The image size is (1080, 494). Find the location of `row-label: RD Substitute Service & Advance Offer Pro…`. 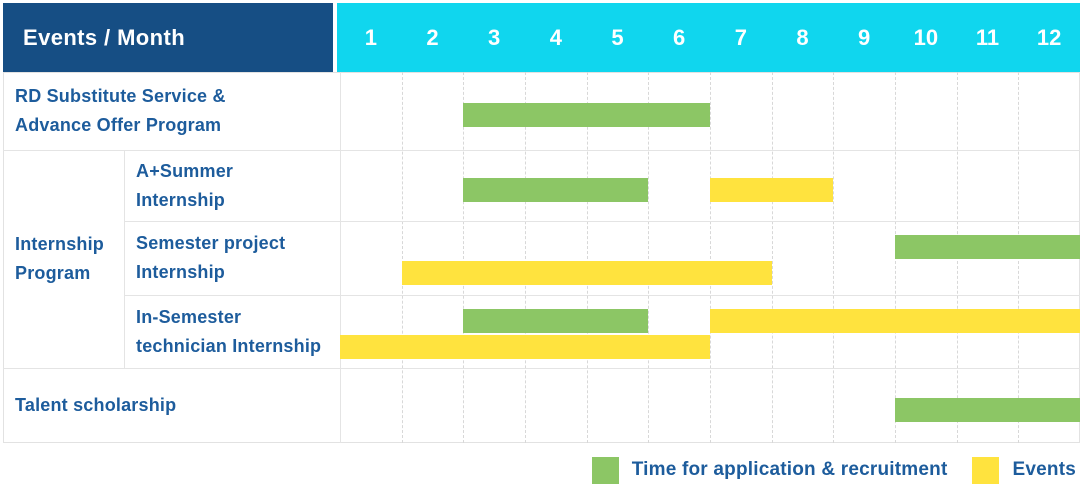

row-label: RD Substitute Service & Advance Offer Pro… is located at coordinates (171, 111).